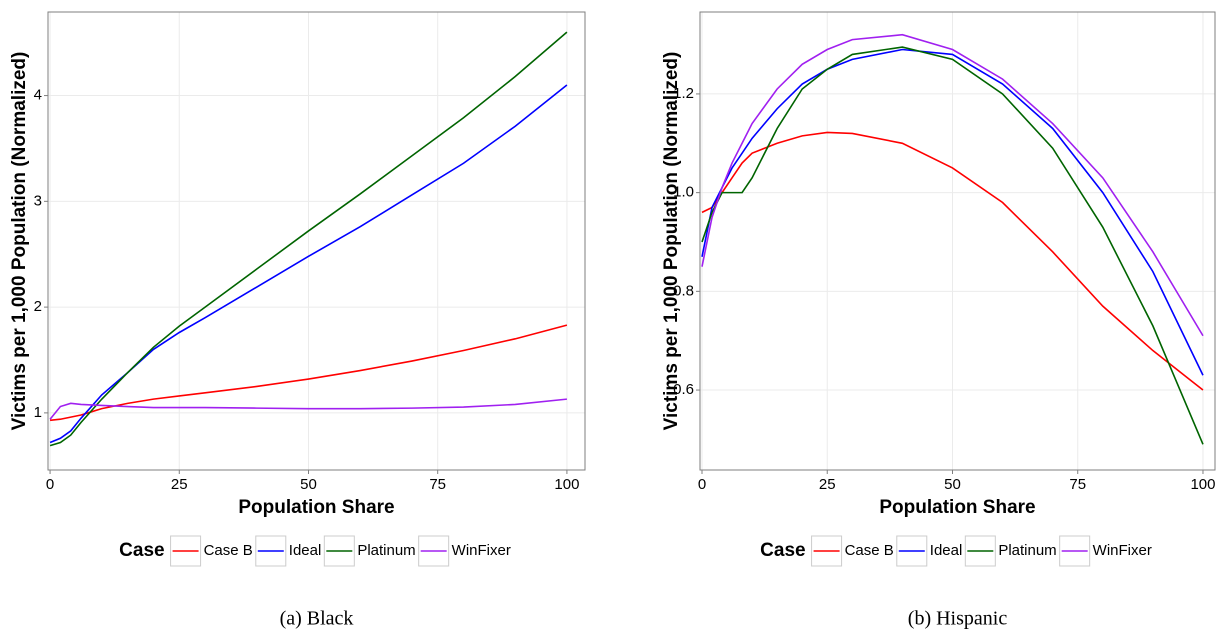 The width and height of the screenshot is (1221, 634). Describe the element at coordinates (683, 389) in the screenshot. I see `y-tick-label: 0.6` at that location.